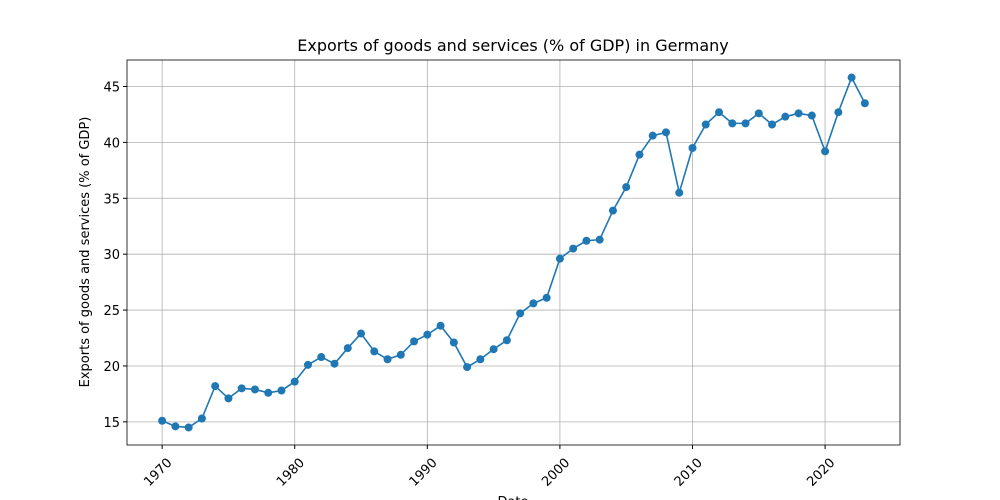 Image resolution: width=1000 pixels, height=500 pixels. What do you see at coordinates (85, 252) in the screenshot?
I see `y-axis-label: Exports of goods and services (% of GDP)` at bounding box center [85, 252].